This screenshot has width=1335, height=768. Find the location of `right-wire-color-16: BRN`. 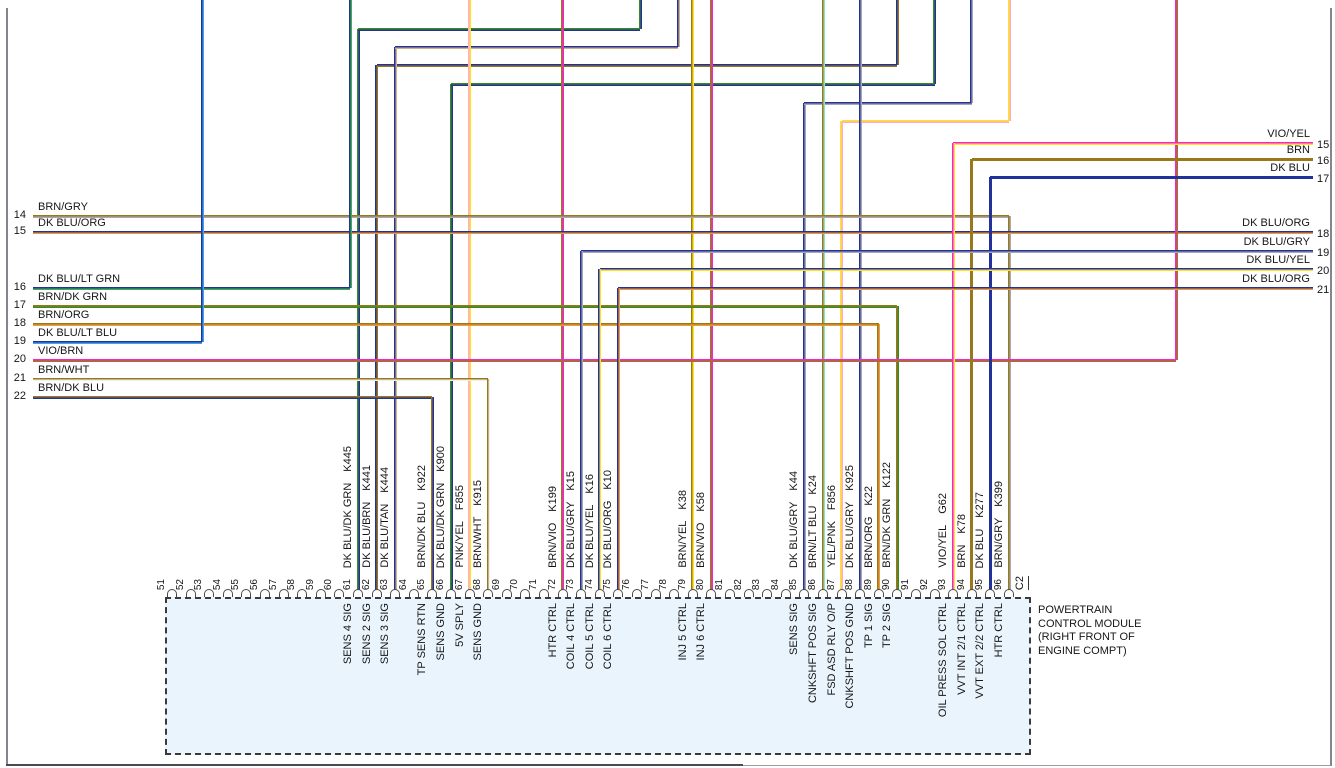

right-wire-color-16: BRN is located at coordinates (1298, 150).